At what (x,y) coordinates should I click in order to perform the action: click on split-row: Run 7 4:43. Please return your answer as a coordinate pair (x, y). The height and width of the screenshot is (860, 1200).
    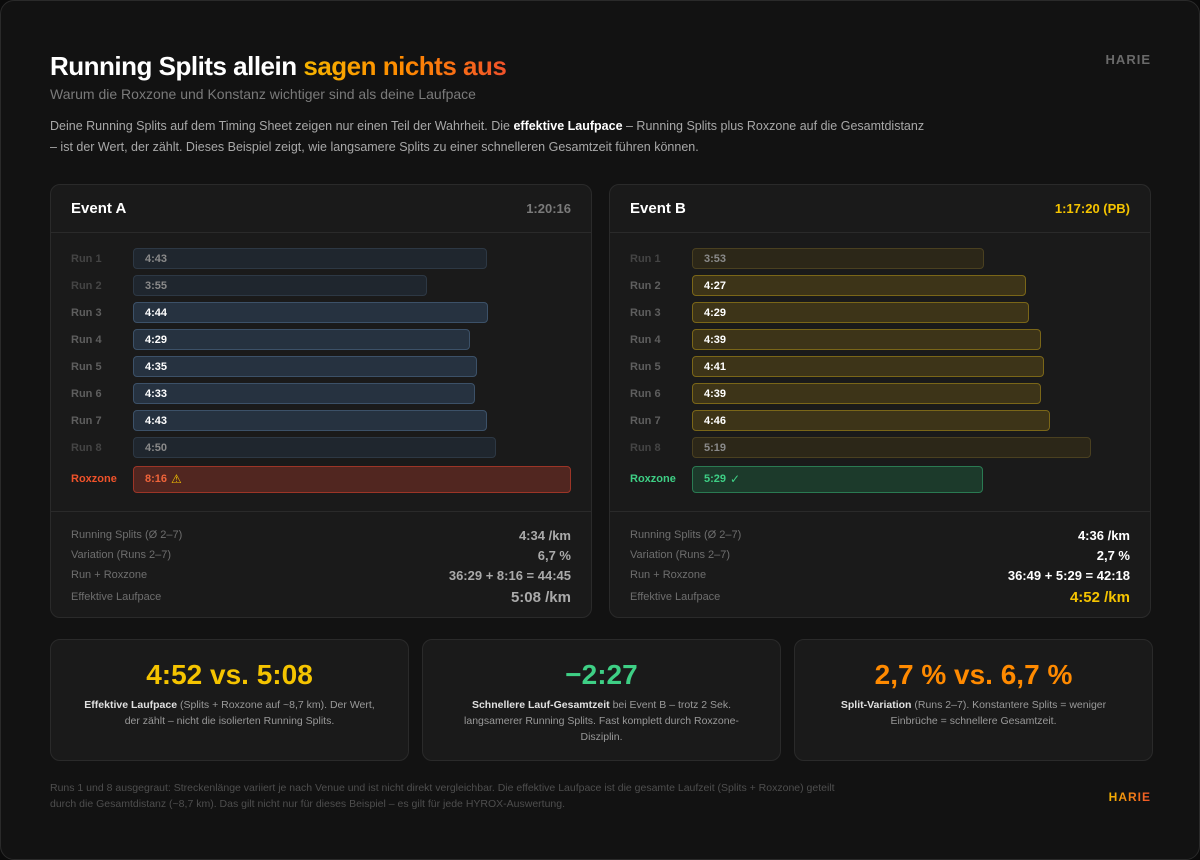
    Looking at the image, I should click on (321, 420).